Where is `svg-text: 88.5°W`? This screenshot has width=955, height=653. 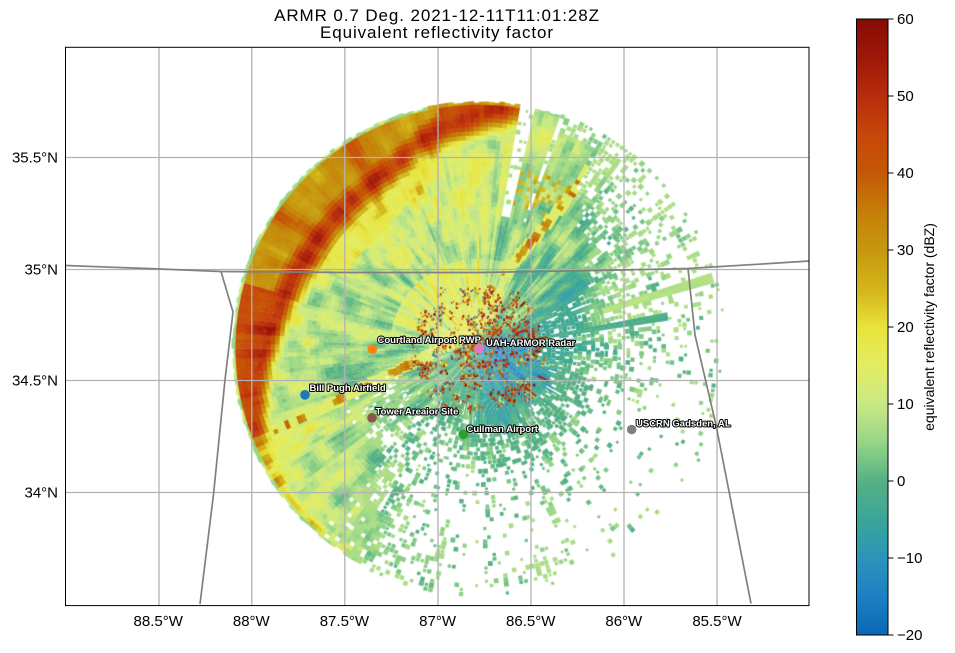
svg-text: 88.5°W is located at coordinates (159, 621).